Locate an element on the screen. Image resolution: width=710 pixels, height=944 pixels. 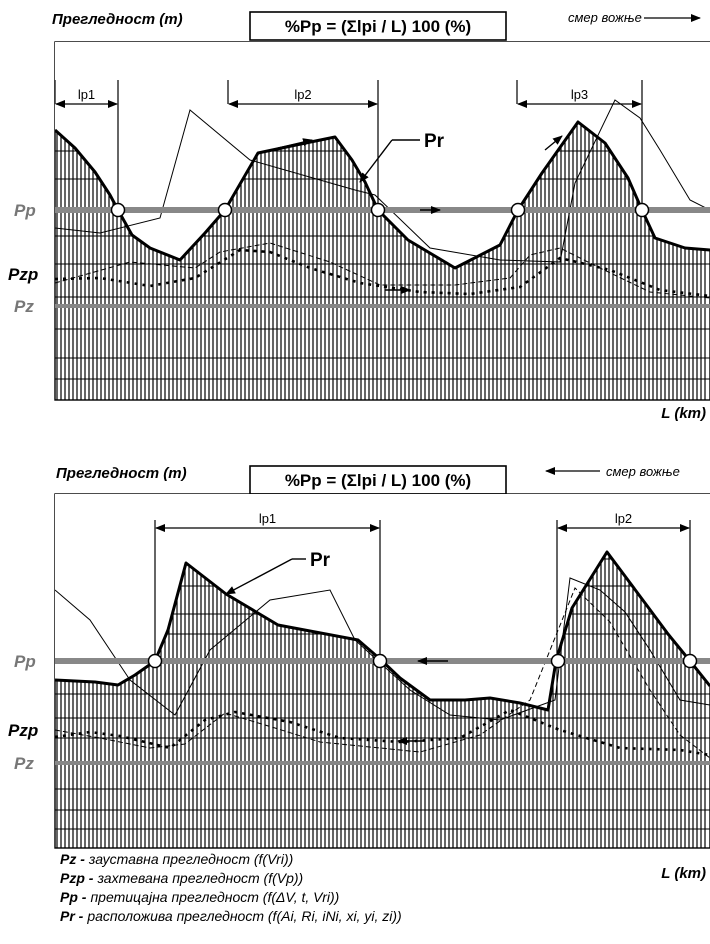
legend-item: Pz - зауставна прегледност (f(Vri)) is located at coordinates (176, 859).